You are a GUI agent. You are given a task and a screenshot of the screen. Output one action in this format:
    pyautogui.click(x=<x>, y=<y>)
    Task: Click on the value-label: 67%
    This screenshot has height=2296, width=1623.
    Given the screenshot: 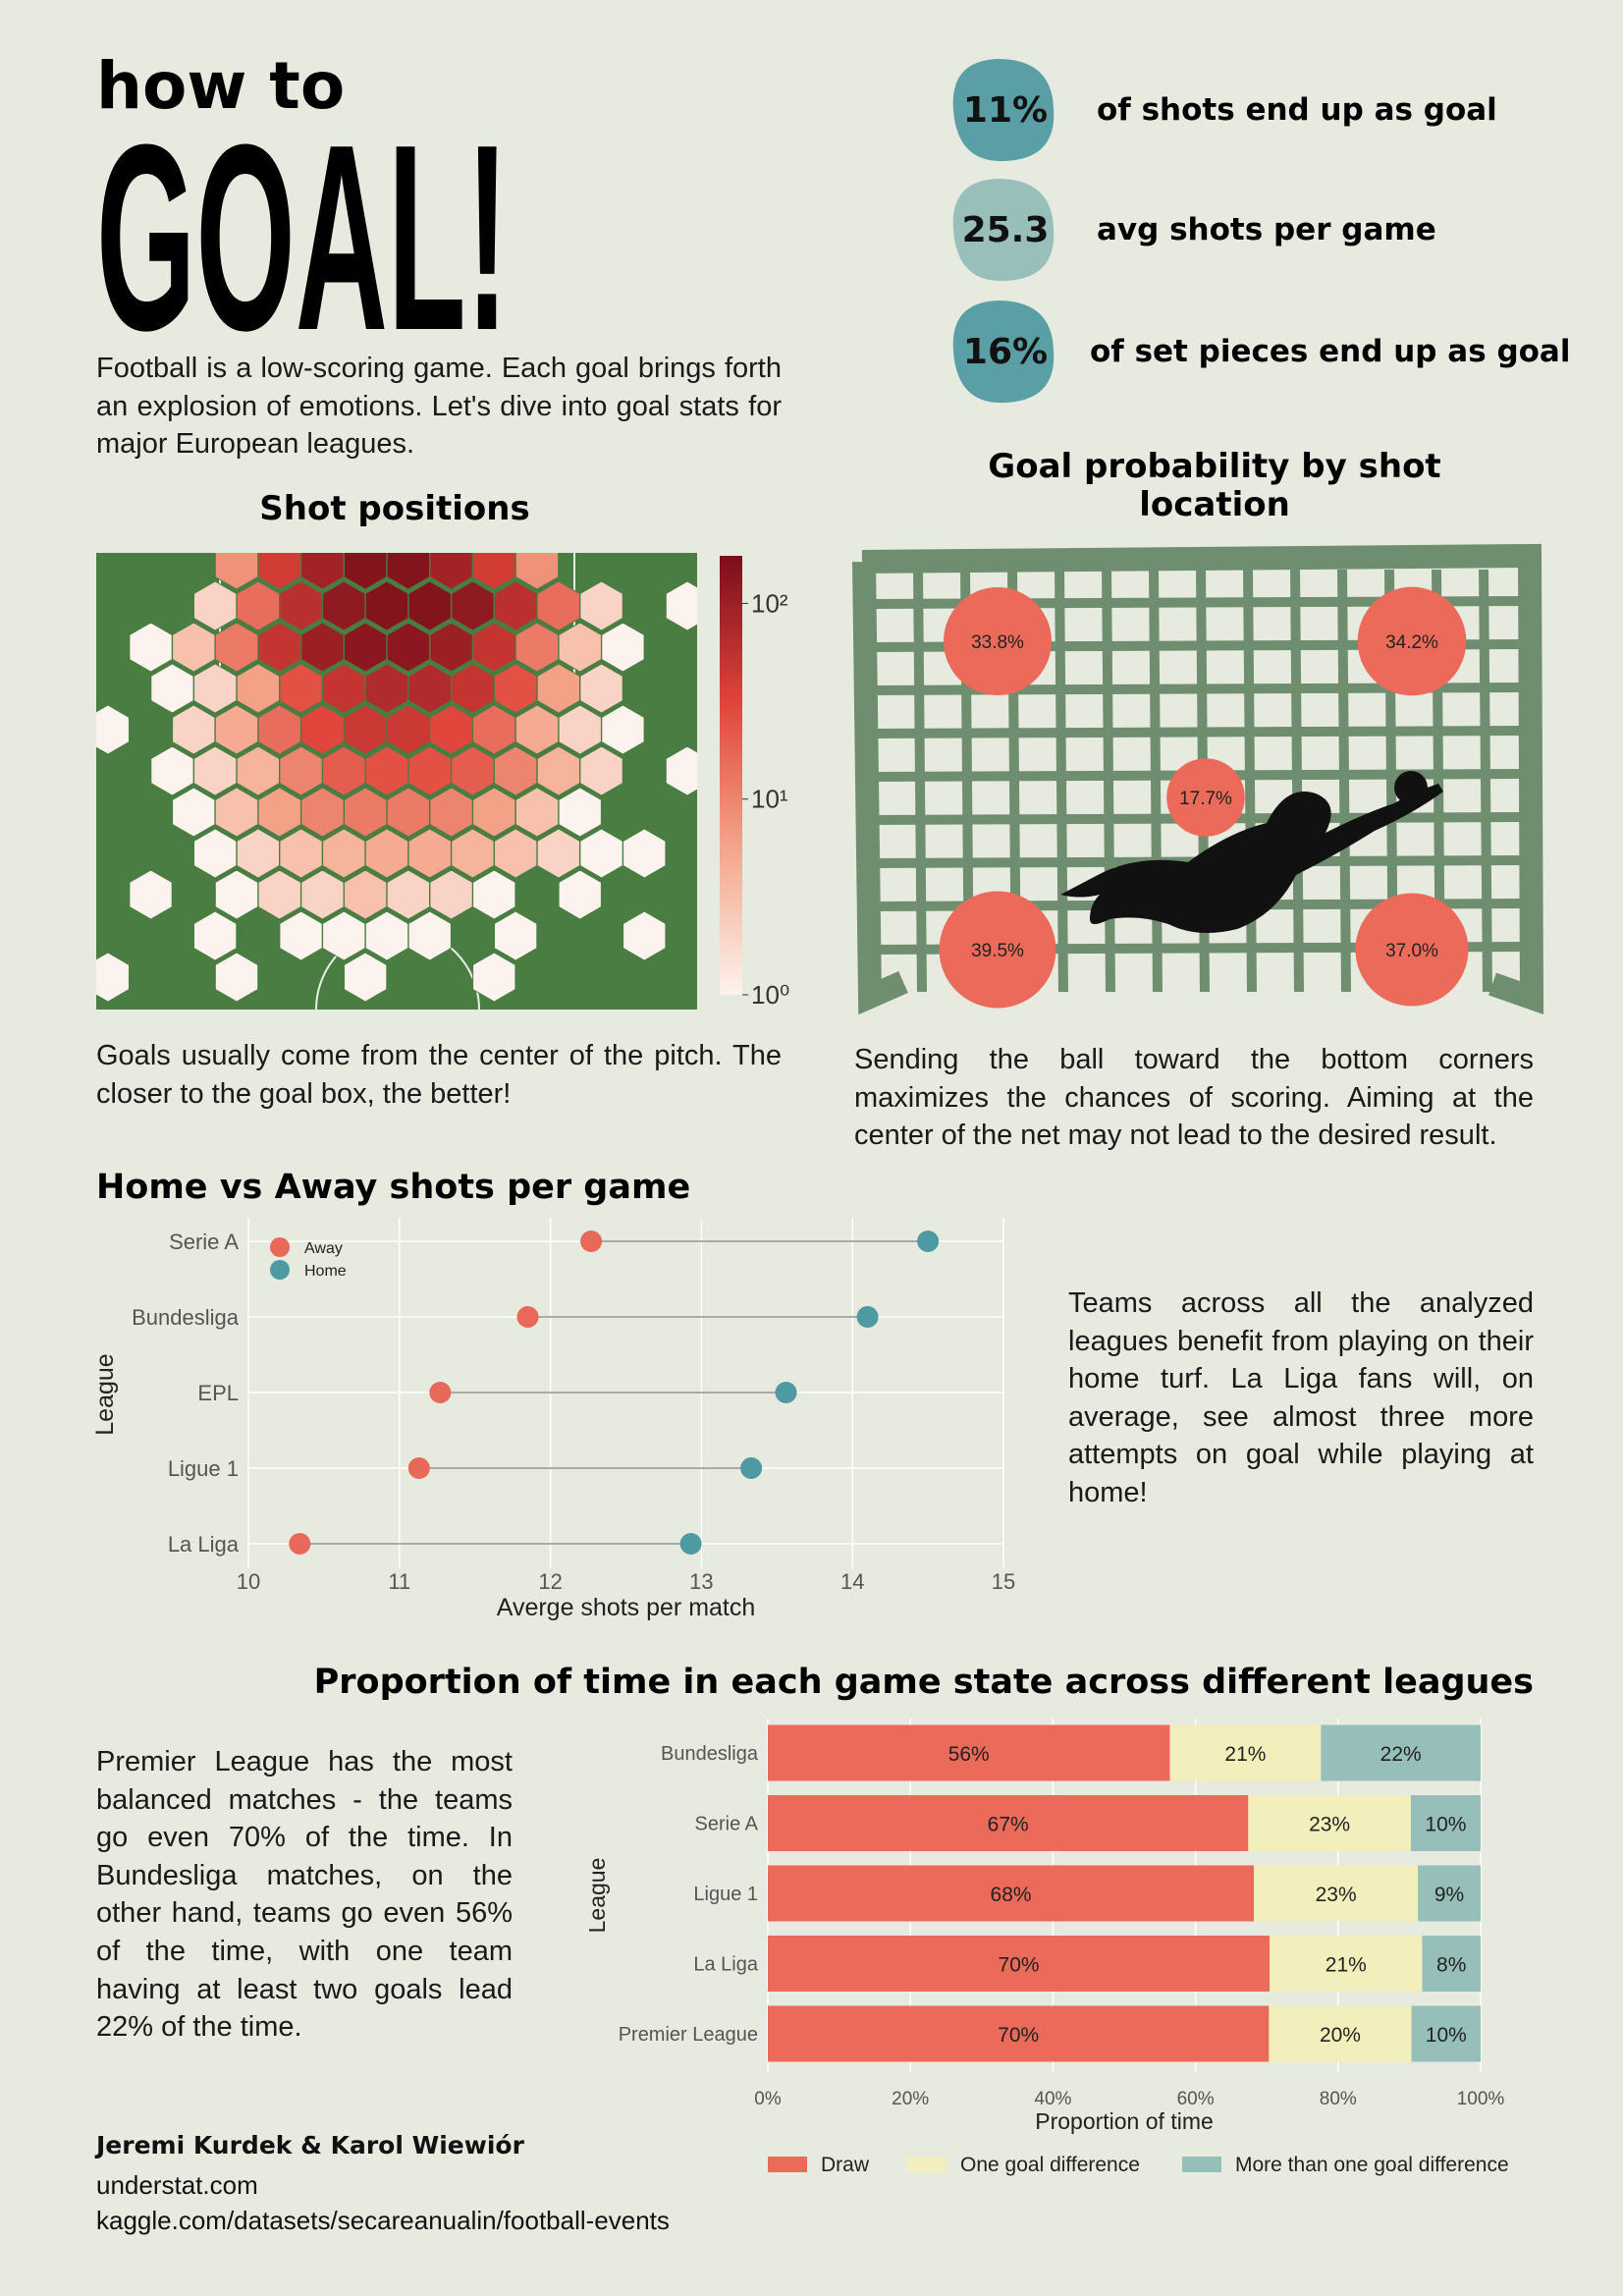 What is the action you would take?
    pyautogui.click(x=1009, y=1825)
    